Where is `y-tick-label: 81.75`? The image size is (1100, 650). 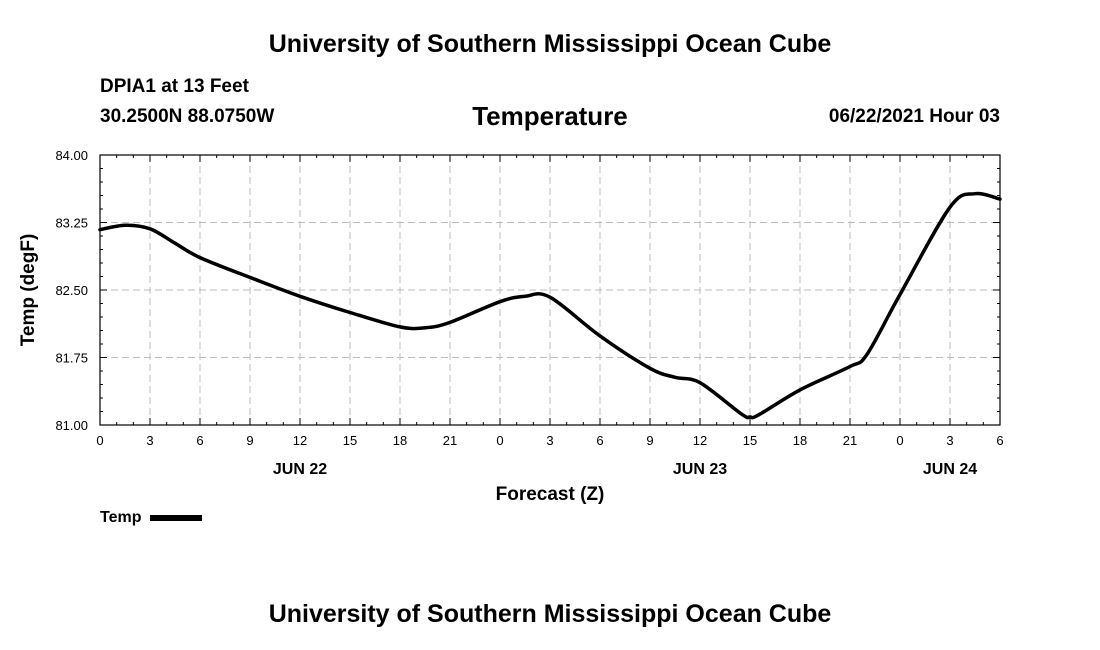 y-tick-label: 81.75 is located at coordinates (71, 358).